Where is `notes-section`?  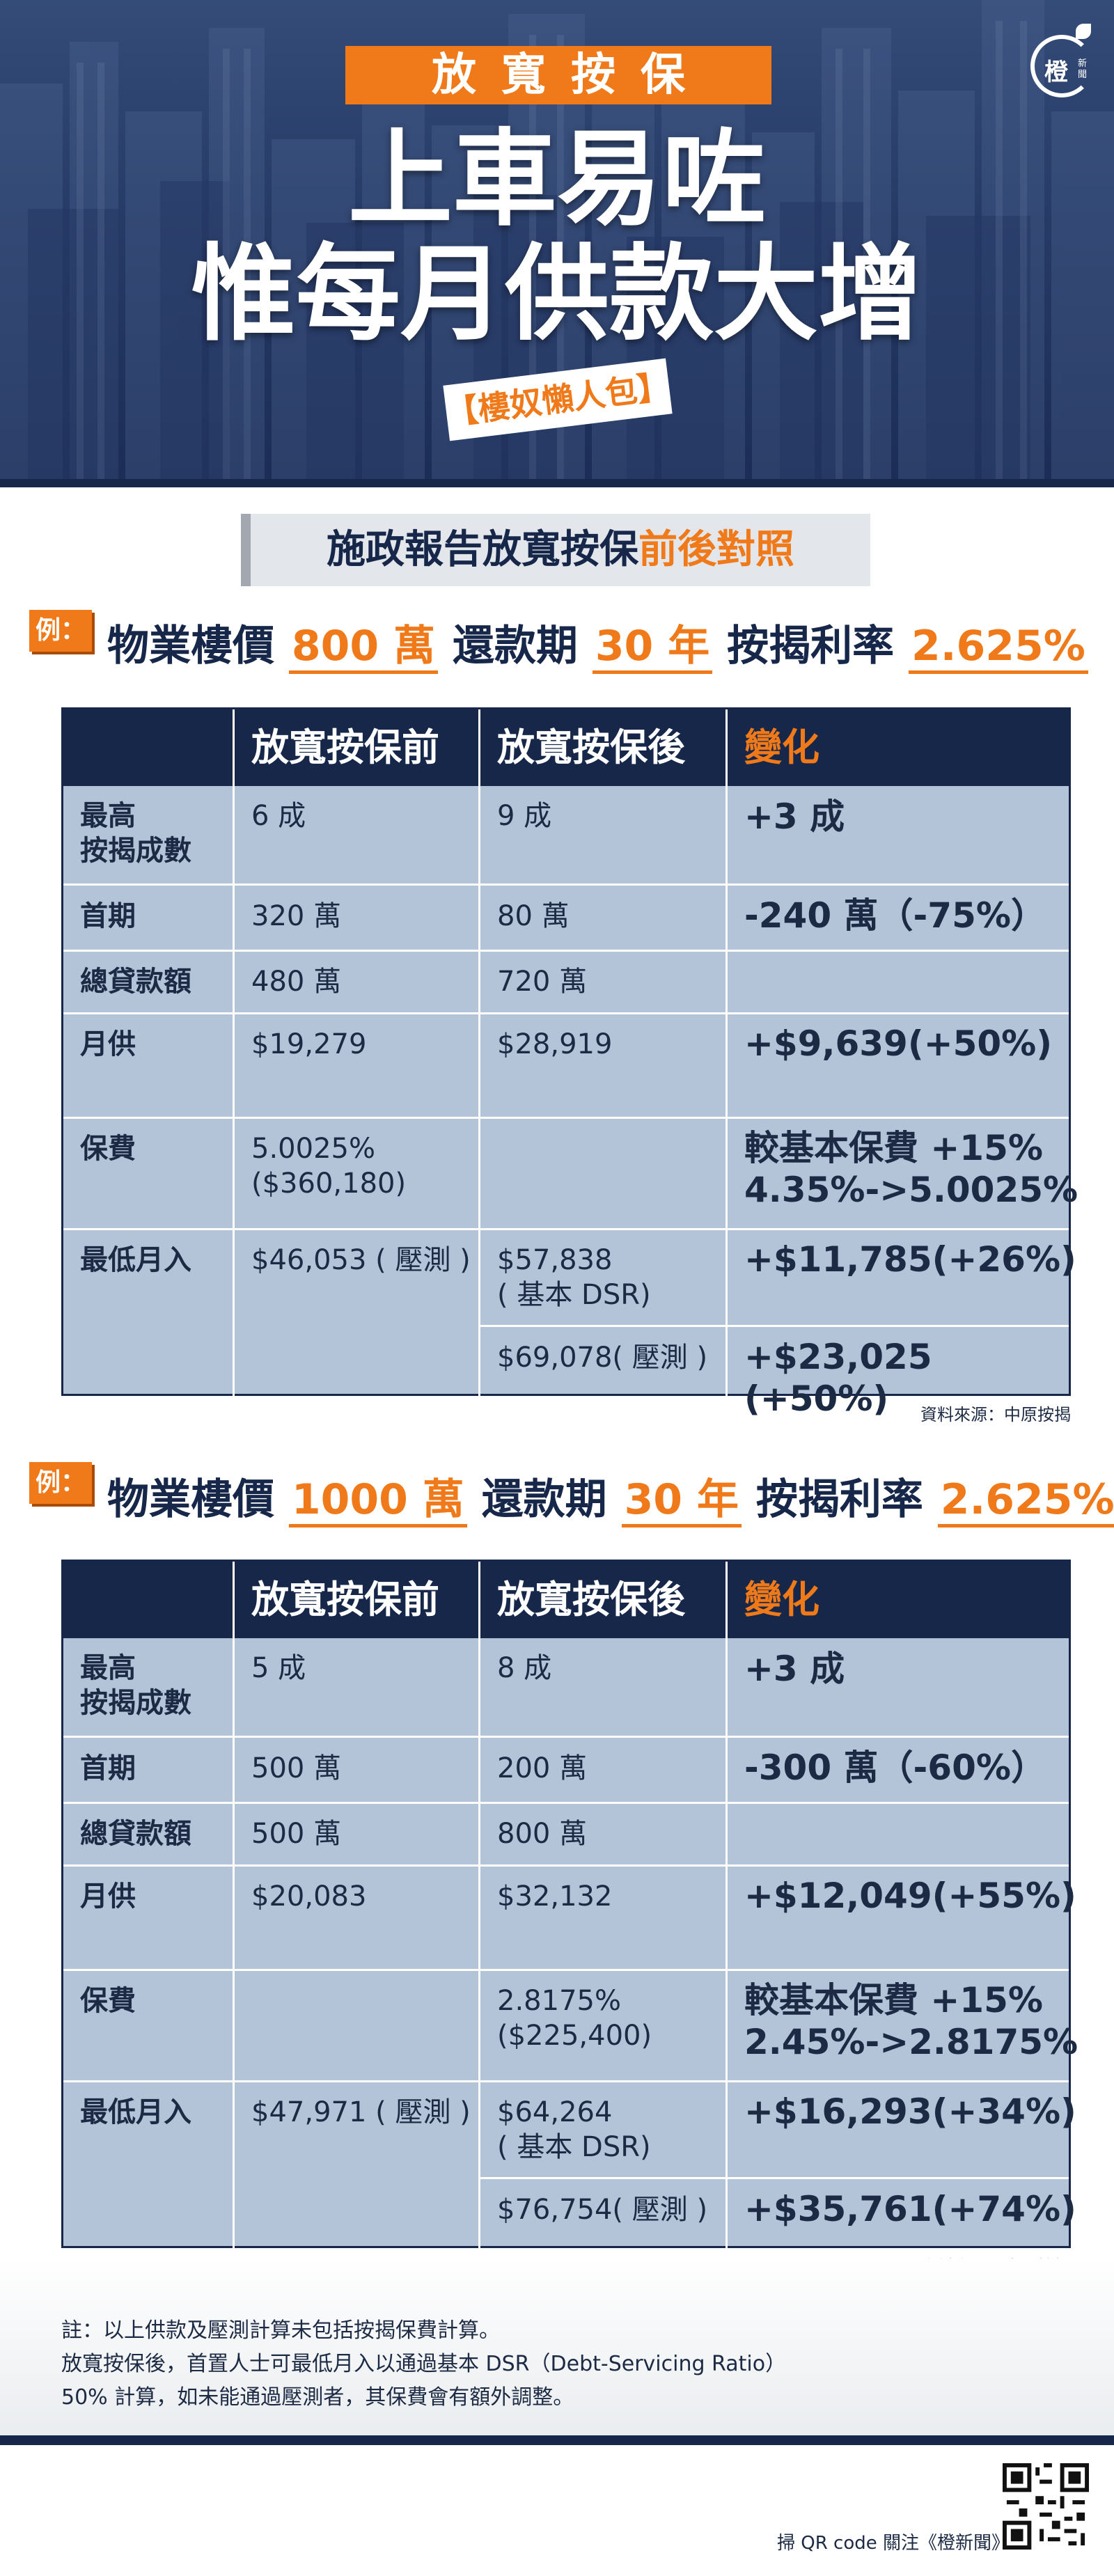
notes-section is located at coordinates (557, 2350).